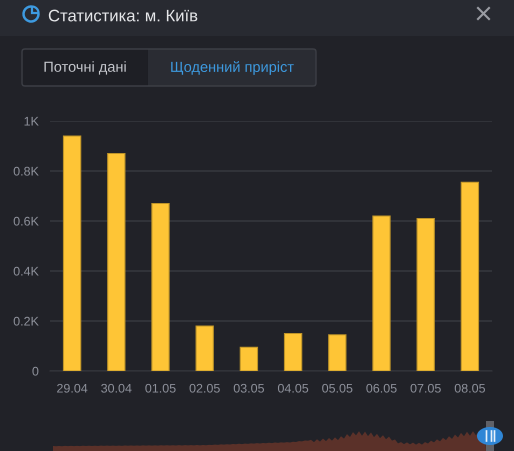 The width and height of the screenshot is (514, 451). Describe the element at coordinates (205, 388) in the screenshot. I see `x-tick-label: 02.05` at that location.